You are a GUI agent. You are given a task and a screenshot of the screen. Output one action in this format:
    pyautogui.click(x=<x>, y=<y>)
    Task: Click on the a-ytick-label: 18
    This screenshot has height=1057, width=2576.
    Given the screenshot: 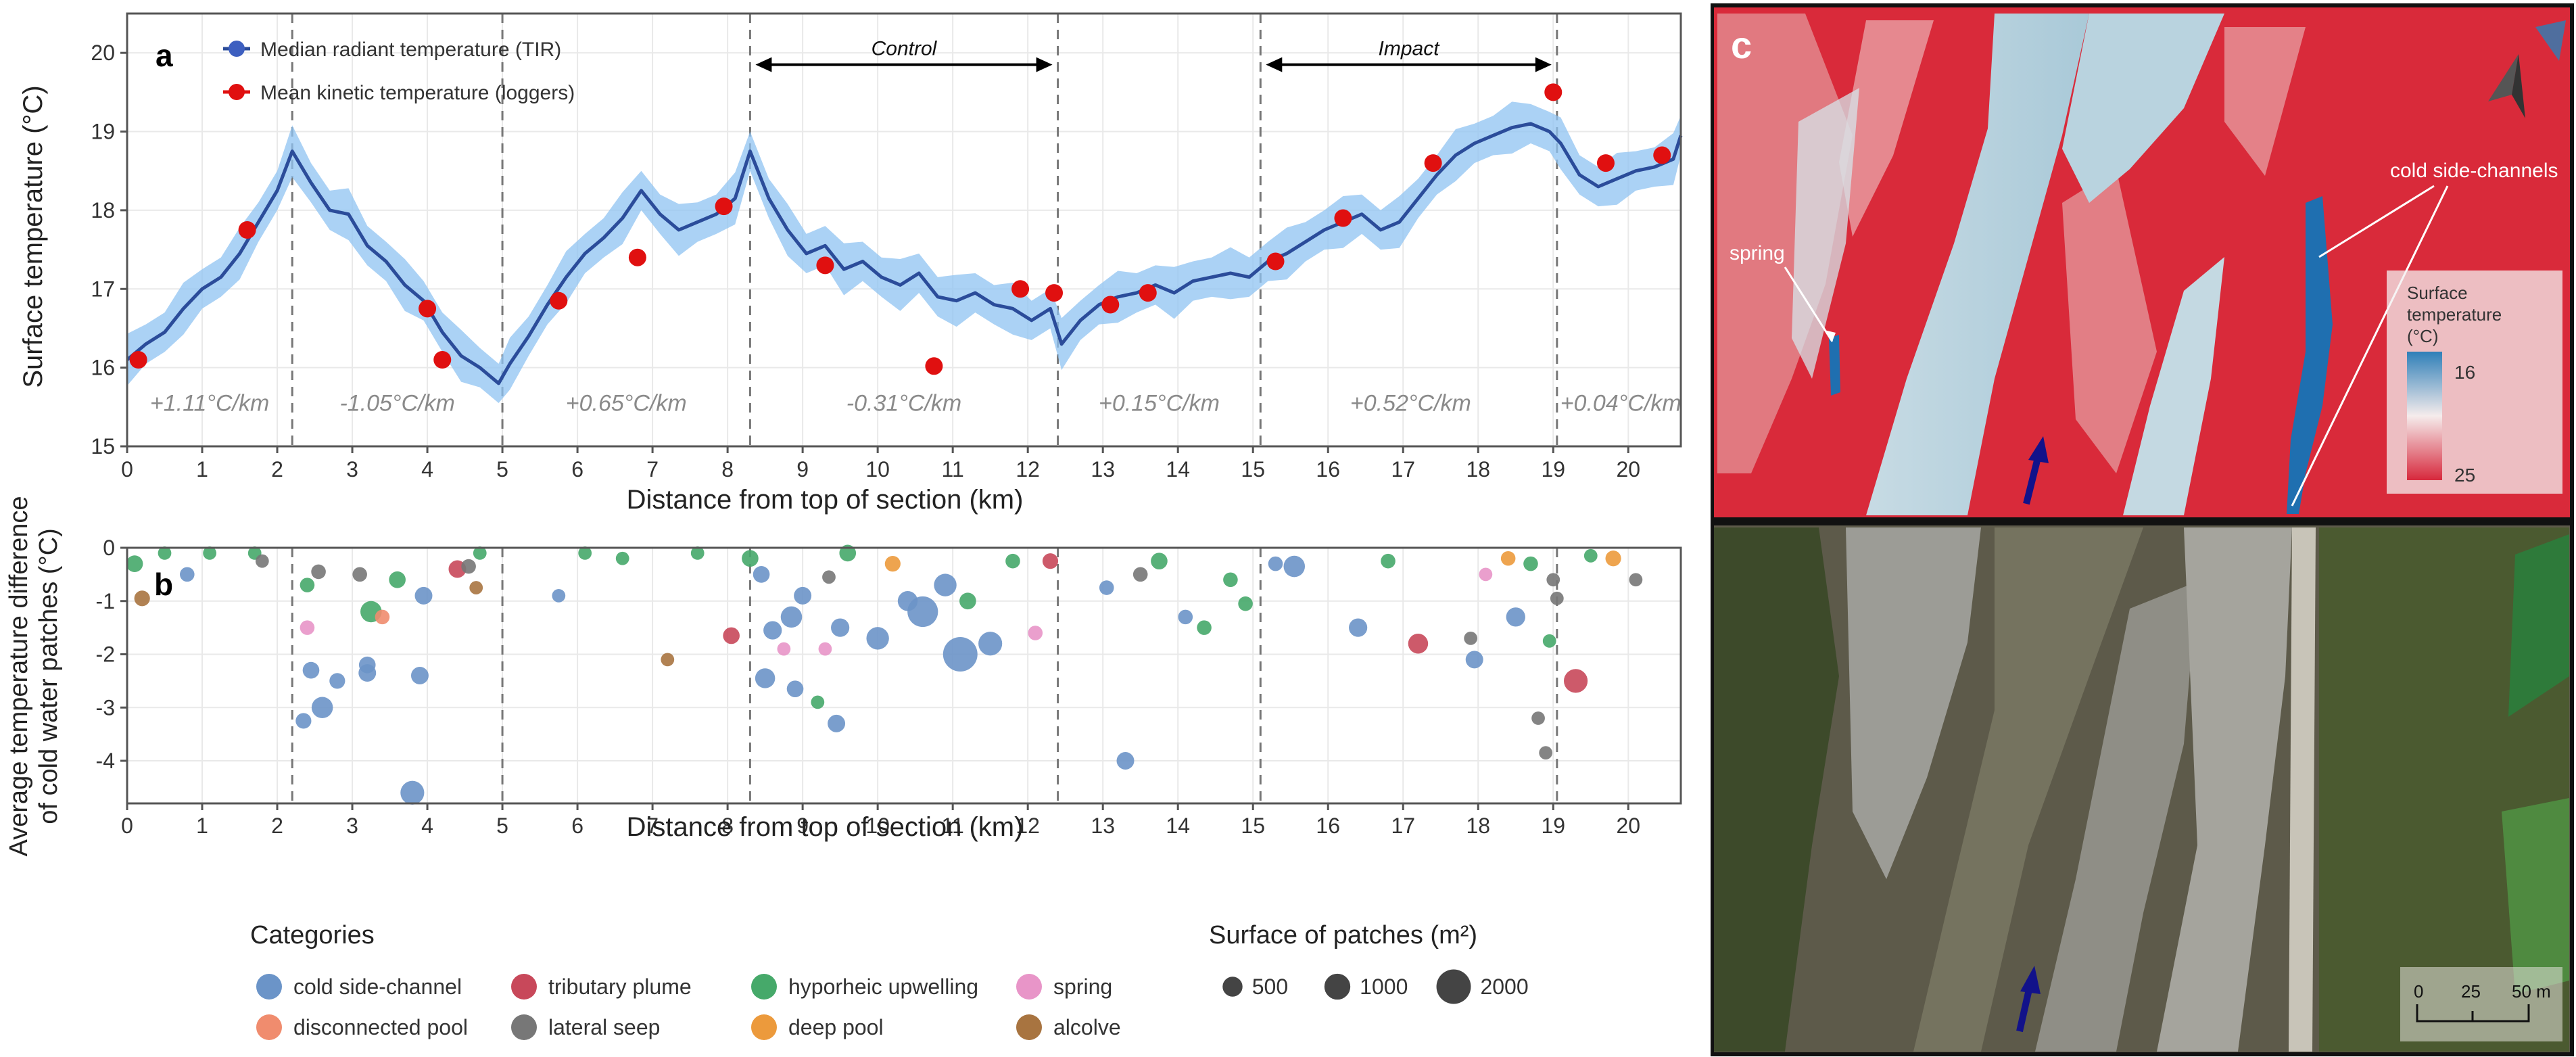 What is the action you would take?
    pyautogui.click(x=103, y=210)
    